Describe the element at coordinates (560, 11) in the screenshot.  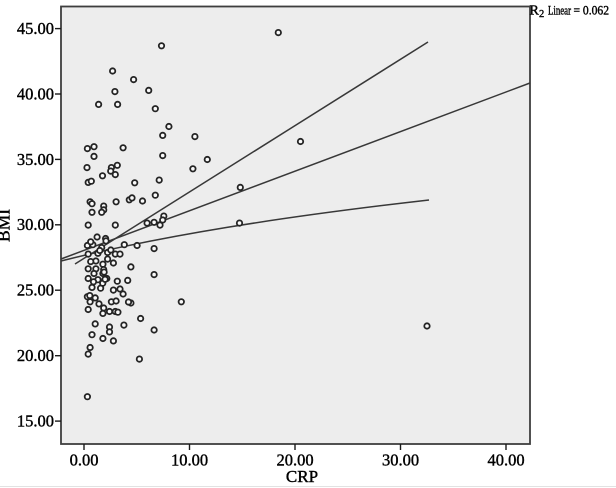
I see `svg-text: Linear` at that location.